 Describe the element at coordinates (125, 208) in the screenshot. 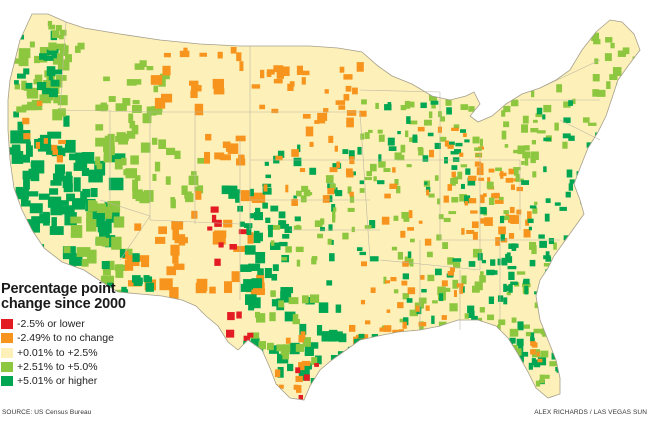

I see `state-border-line` at that location.